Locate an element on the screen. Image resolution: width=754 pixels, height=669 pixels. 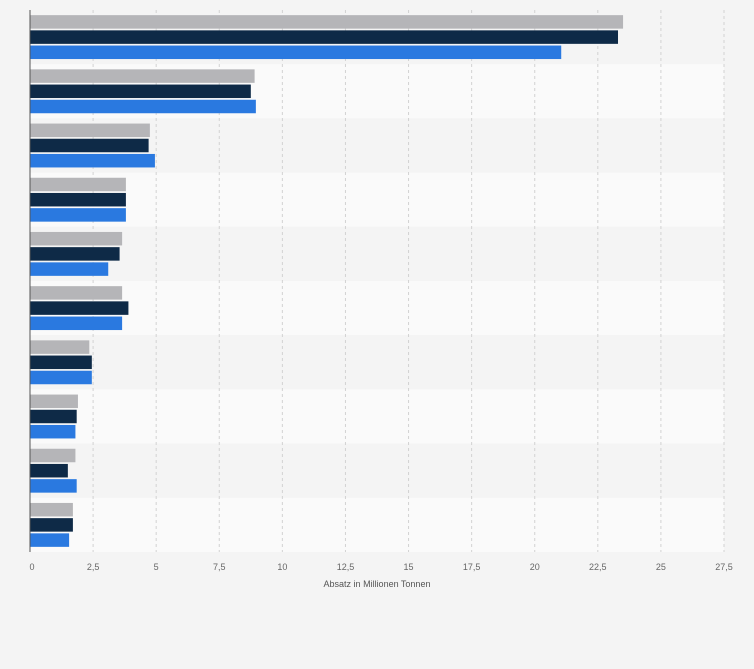
bar-series0-row0 is located at coordinates (327, 22).